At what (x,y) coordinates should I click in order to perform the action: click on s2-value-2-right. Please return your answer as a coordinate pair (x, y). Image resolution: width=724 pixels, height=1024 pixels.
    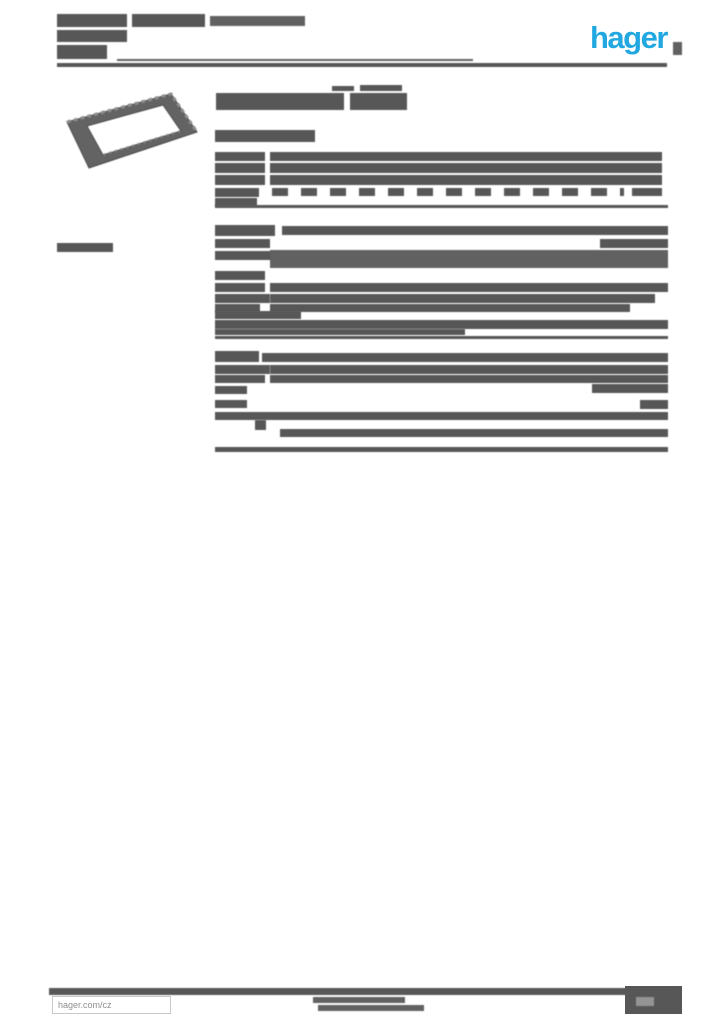
    Looking at the image, I should click on (634, 243).